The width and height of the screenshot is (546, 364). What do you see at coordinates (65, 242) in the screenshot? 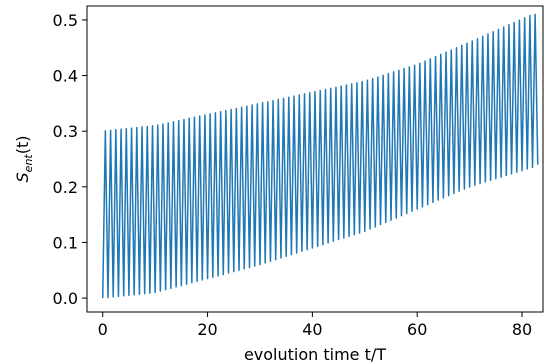
I see `y-tick-label: 0.1` at bounding box center [65, 242].